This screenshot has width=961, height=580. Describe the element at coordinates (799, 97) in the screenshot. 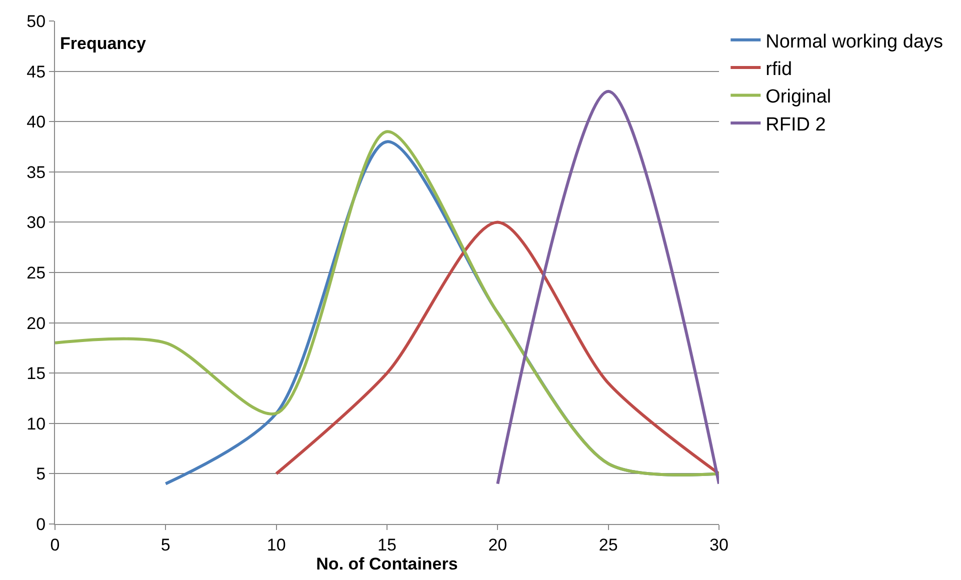

I see `legend-label: Original` at that location.